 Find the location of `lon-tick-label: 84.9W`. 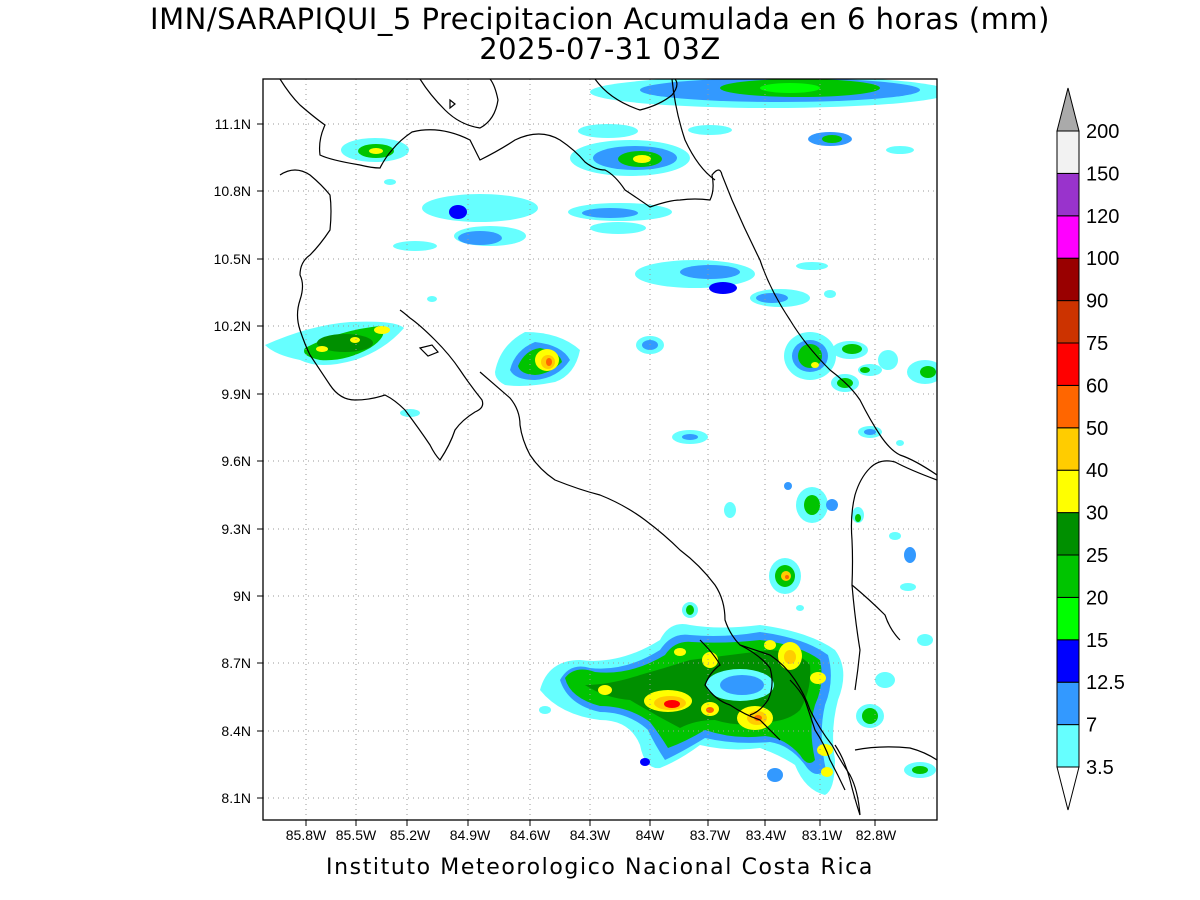

lon-tick-label: 84.9W is located at coordinates (470, 835).